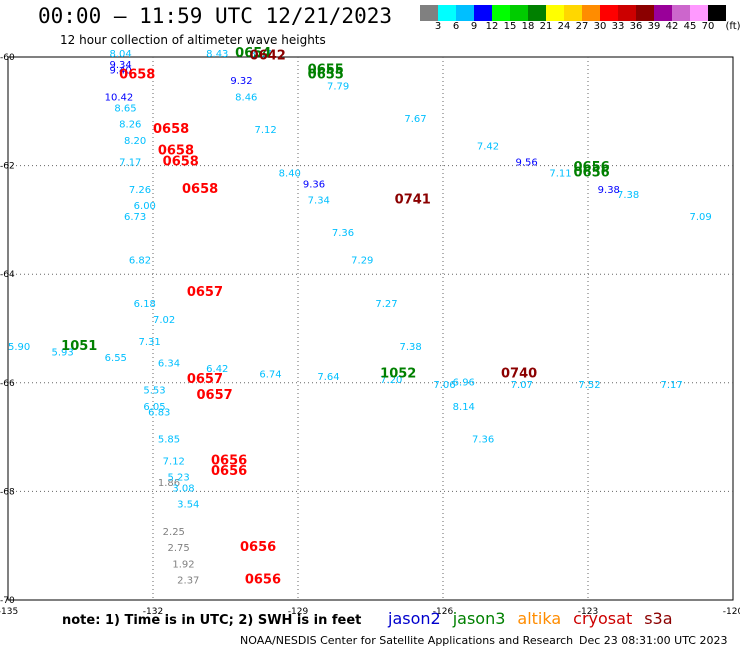 Image resolution: width=740 pixels, height=650 pixels. What do you see at coordinates (140, 190) in the screenshot?
I see `wave-height-value: 7.26` at bounding box center [140, 190].